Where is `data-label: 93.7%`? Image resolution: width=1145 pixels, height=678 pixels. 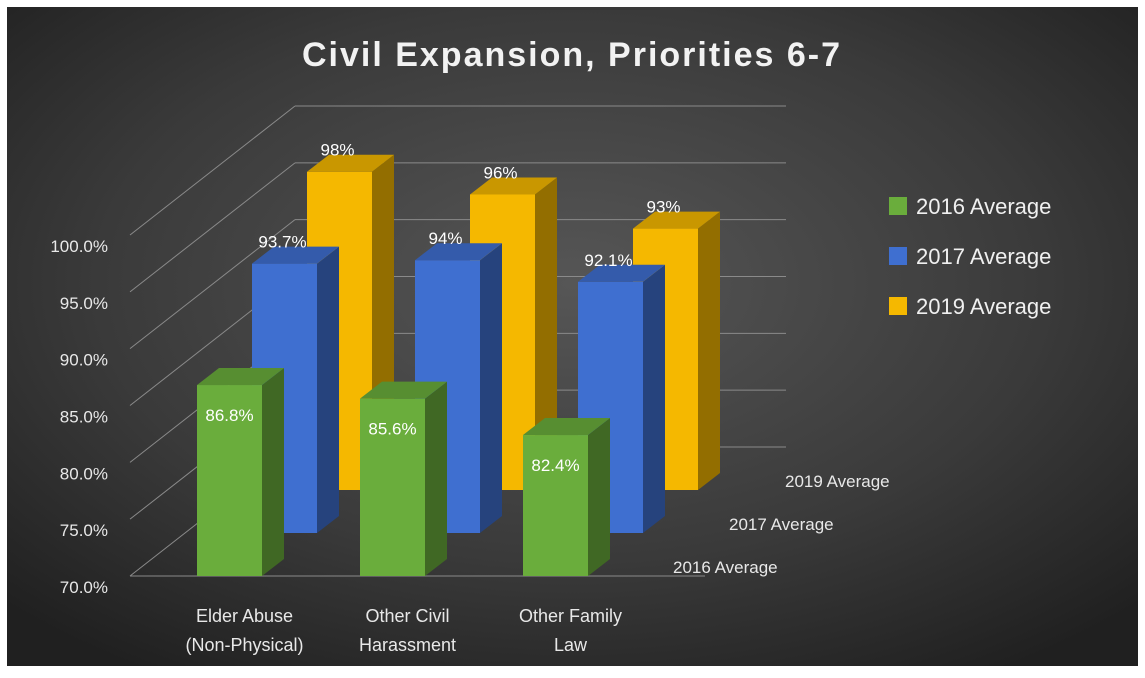
data-label: 93.7% is located at coordinates (282, 242).